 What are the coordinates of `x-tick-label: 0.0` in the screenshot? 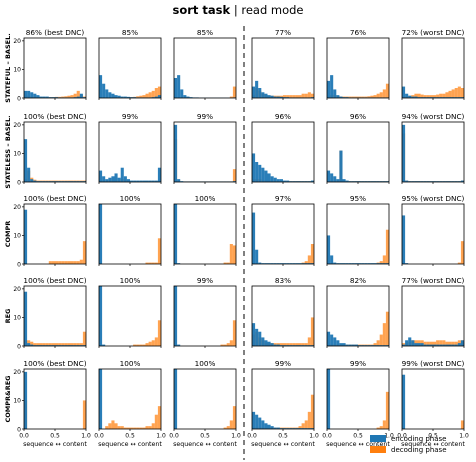 It's located at (24, 436).